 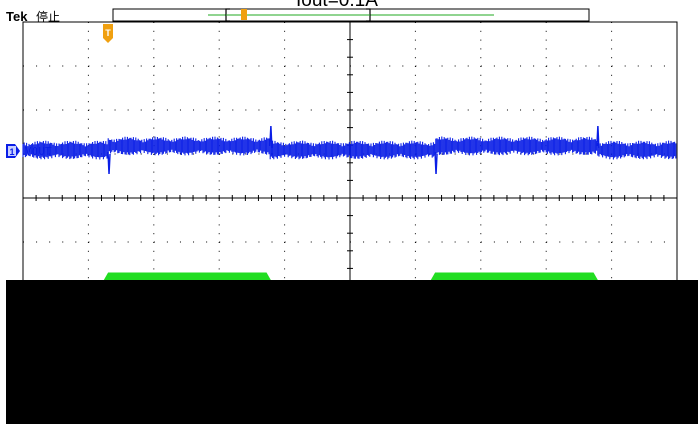 What do you see at coordinates (244, 14) in the screenshot?
I see `record-trigger-icon` at bounding box center [244, 14].